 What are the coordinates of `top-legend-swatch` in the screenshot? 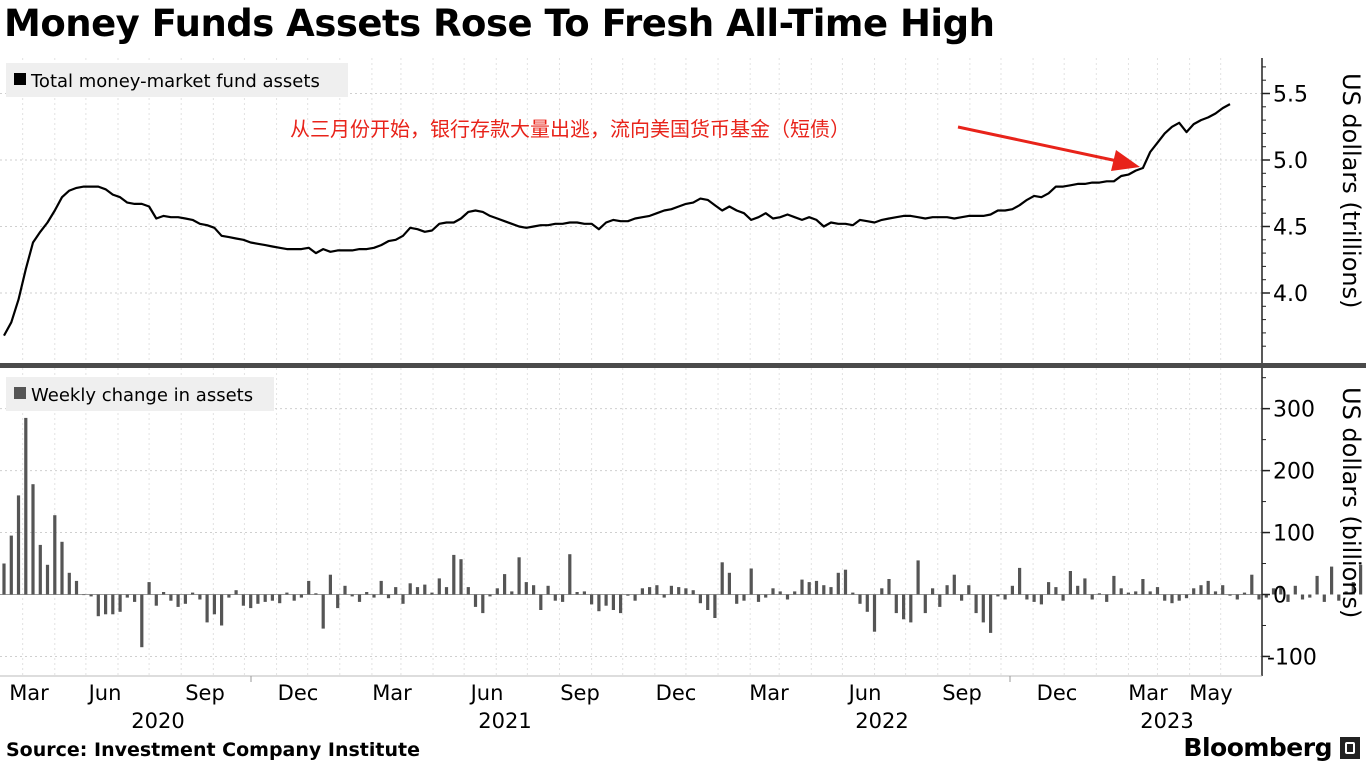 It's located at (20, 79).